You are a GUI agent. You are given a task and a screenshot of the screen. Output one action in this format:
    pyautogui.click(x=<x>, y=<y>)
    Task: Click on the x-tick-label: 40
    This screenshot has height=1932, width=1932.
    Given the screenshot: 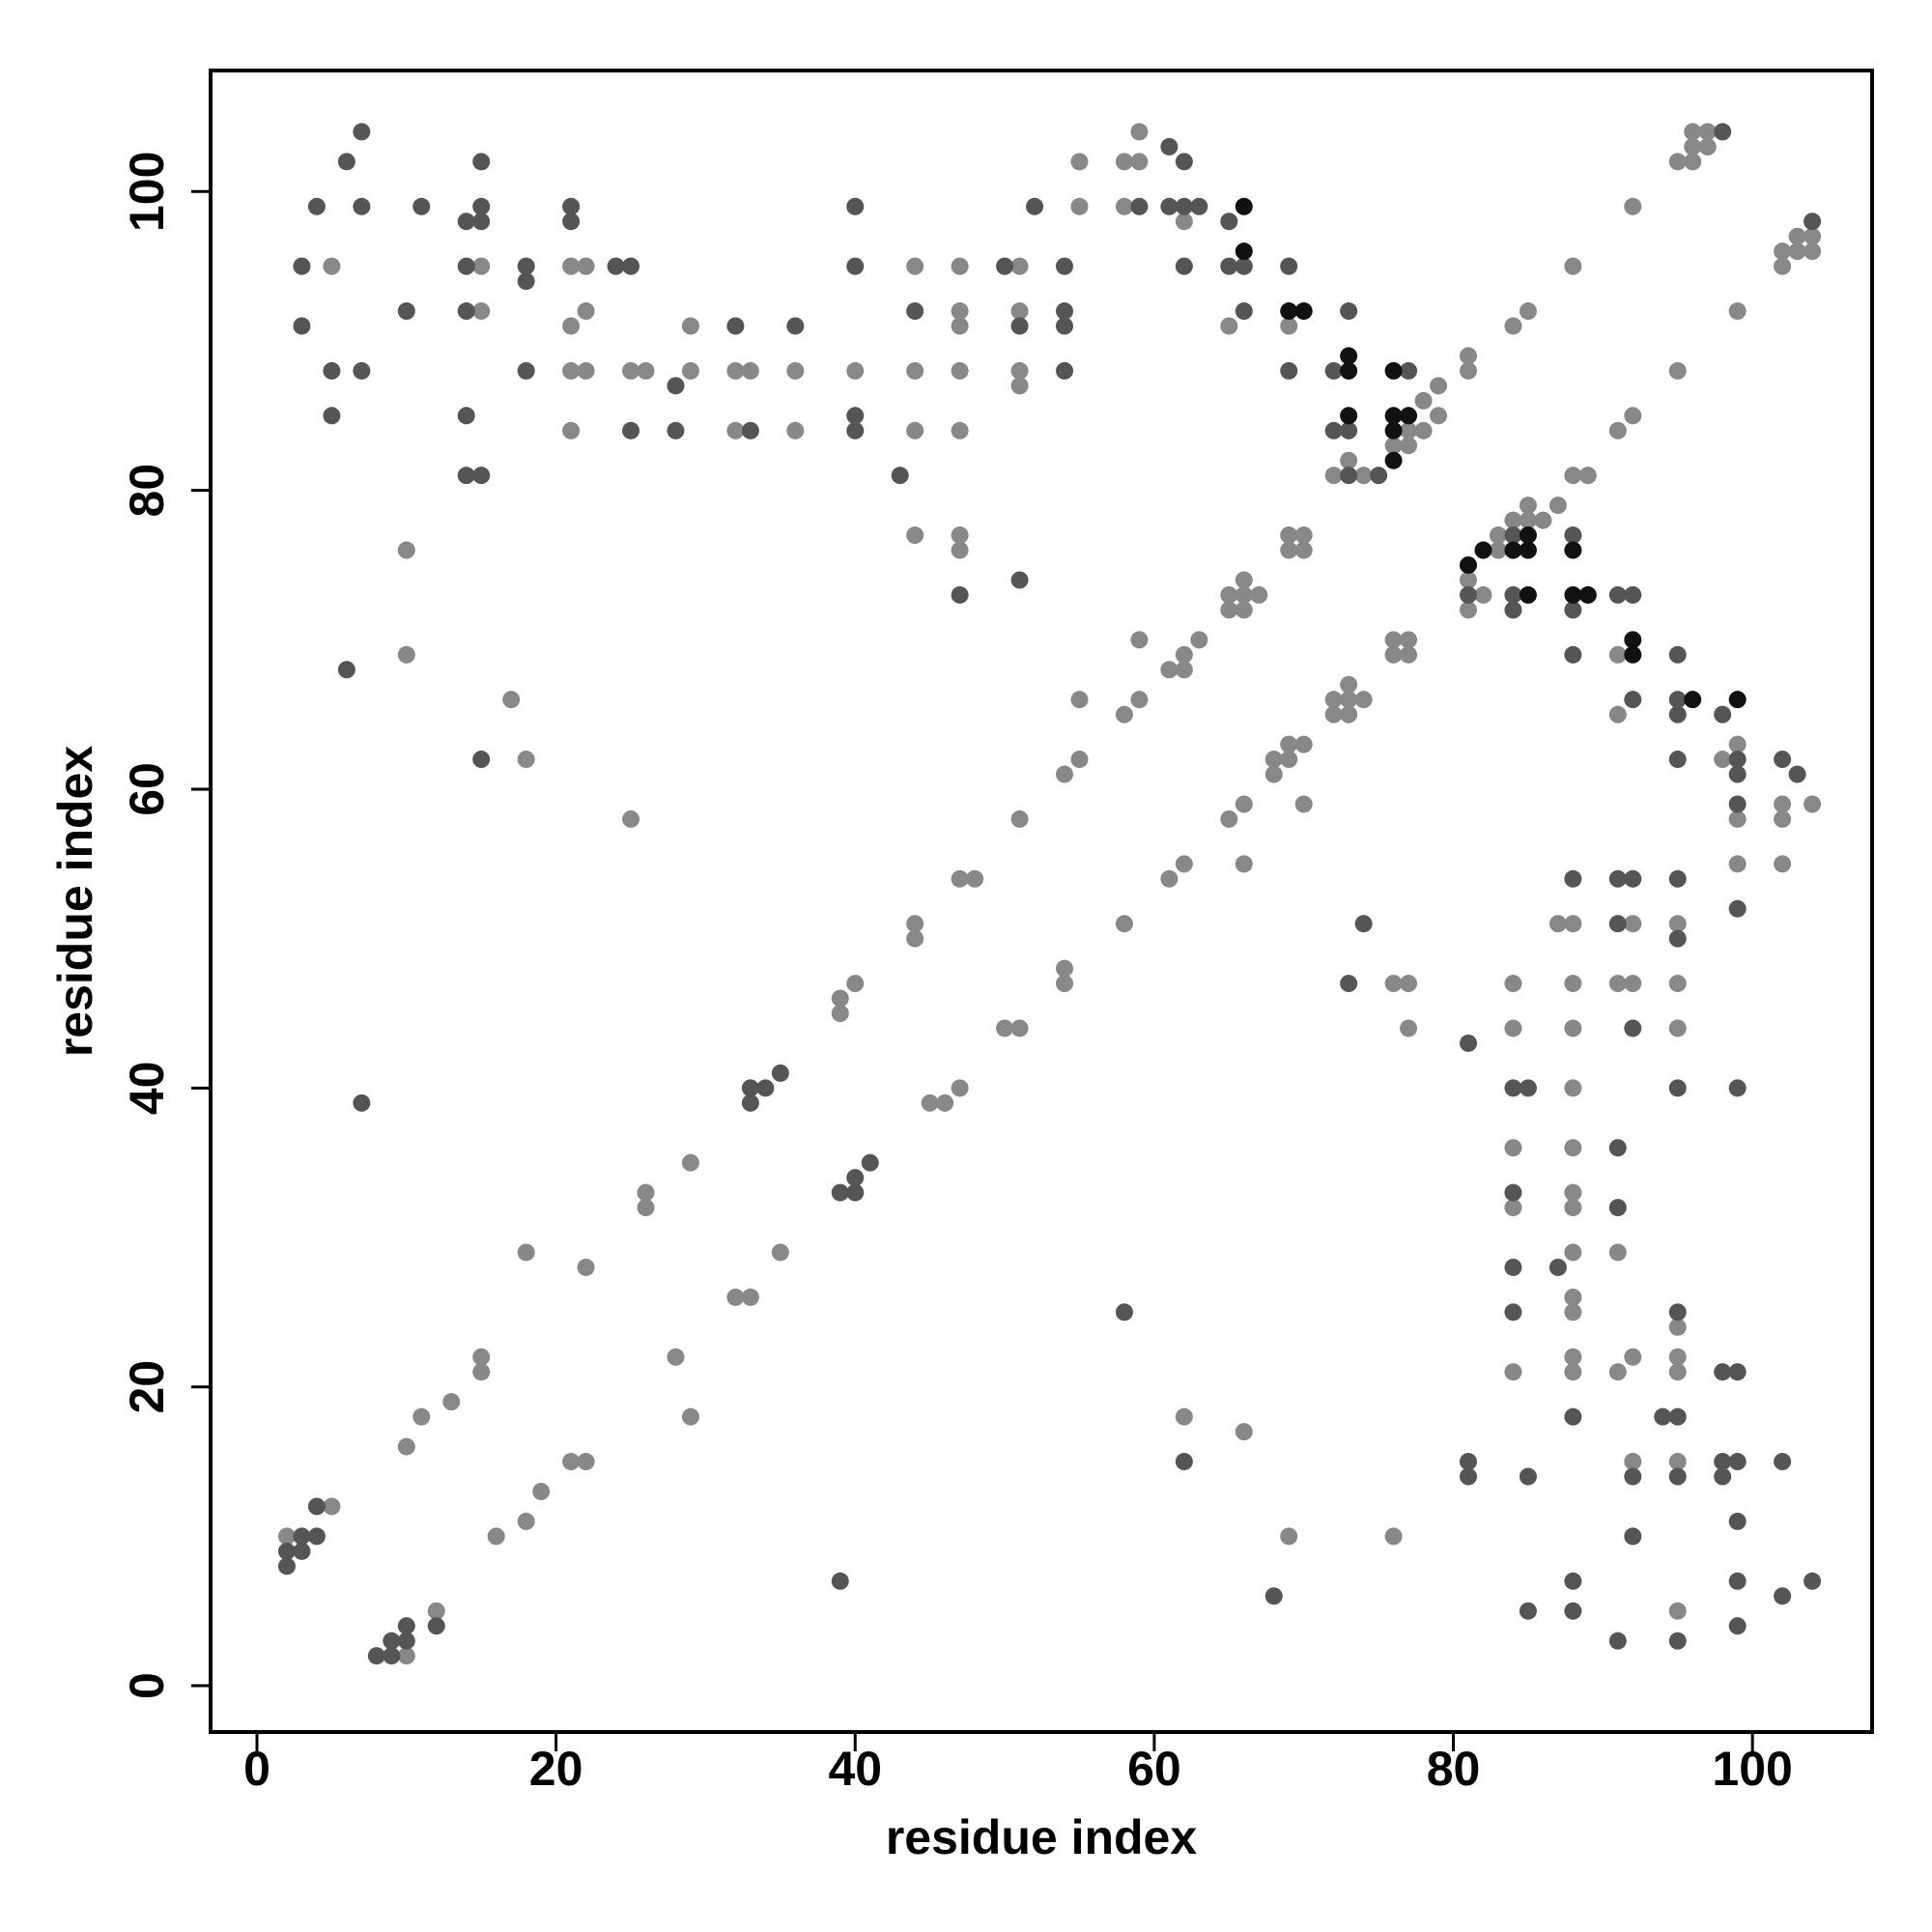 What is the action you would take?
    pyautogui.click(x=855, y=1769)
    